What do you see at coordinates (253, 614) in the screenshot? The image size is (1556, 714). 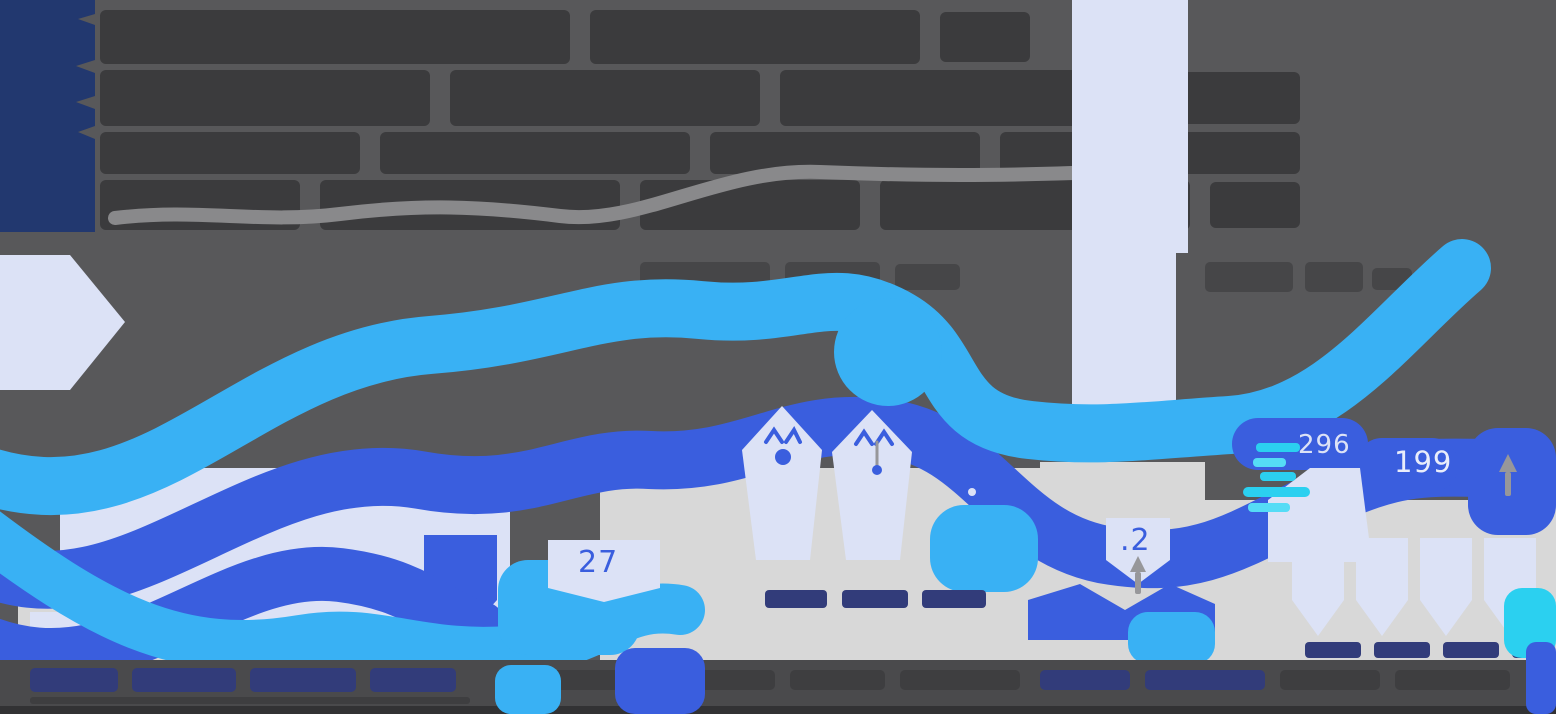 I see `royal-ribbon-lower` at bounding box center [253, 614].